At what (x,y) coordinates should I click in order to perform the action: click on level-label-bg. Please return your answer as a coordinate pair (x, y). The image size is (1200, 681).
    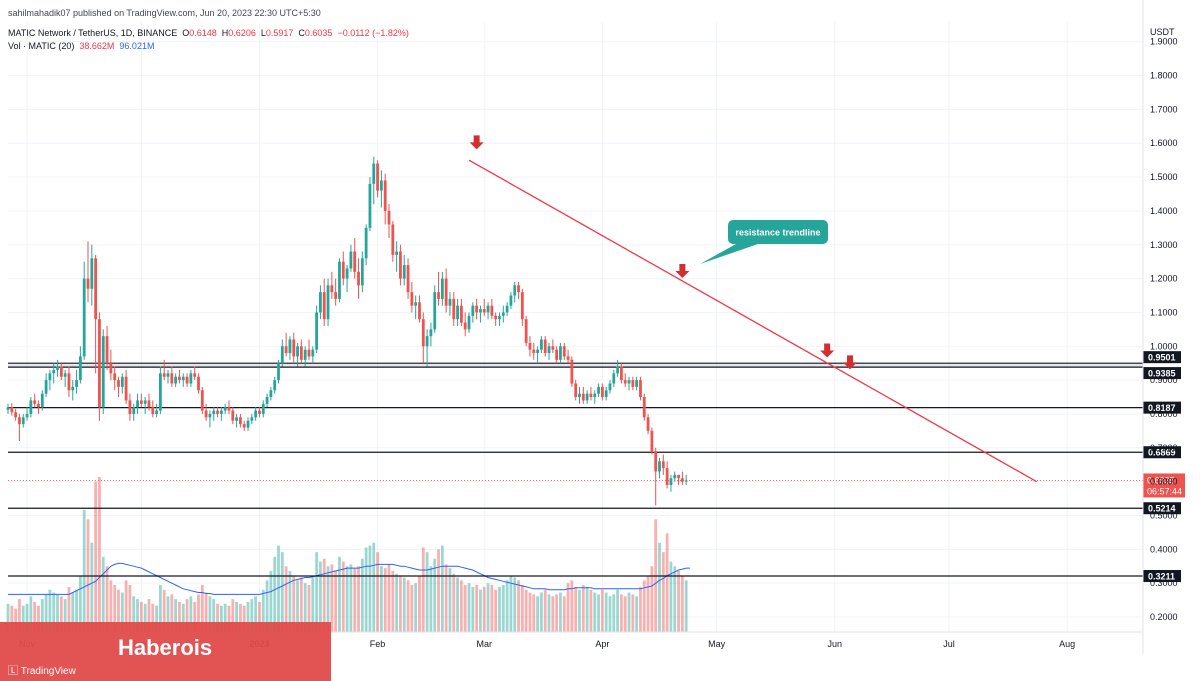
    Looking at the image, I should click on (1162, 357).